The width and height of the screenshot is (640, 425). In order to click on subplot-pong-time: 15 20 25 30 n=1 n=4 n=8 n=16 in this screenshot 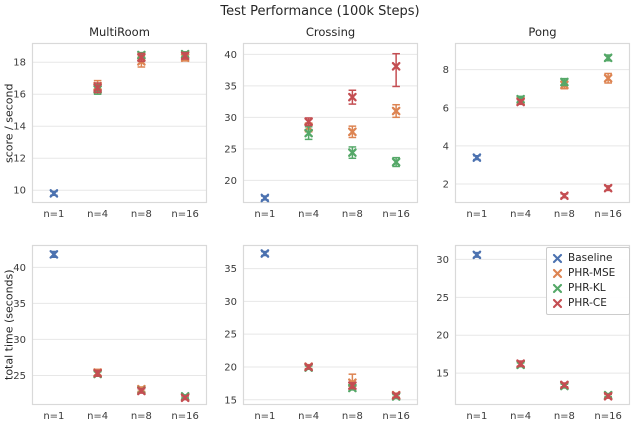, I will do `click(533, 333)`.